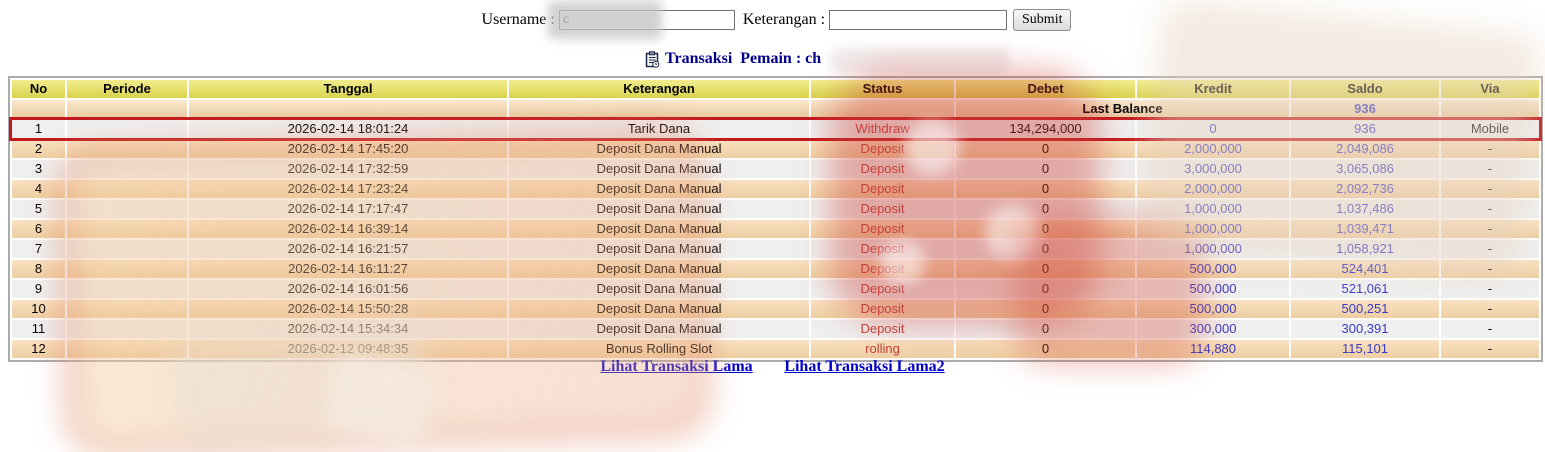 The height and width of the screenshot is (452, 1545). What do you see at coordinates (676, 366) in the screenshot?
I see `link-lihat-transaksi-lama: Lihat Transaksi Lama` at bounding box center [676, 366].